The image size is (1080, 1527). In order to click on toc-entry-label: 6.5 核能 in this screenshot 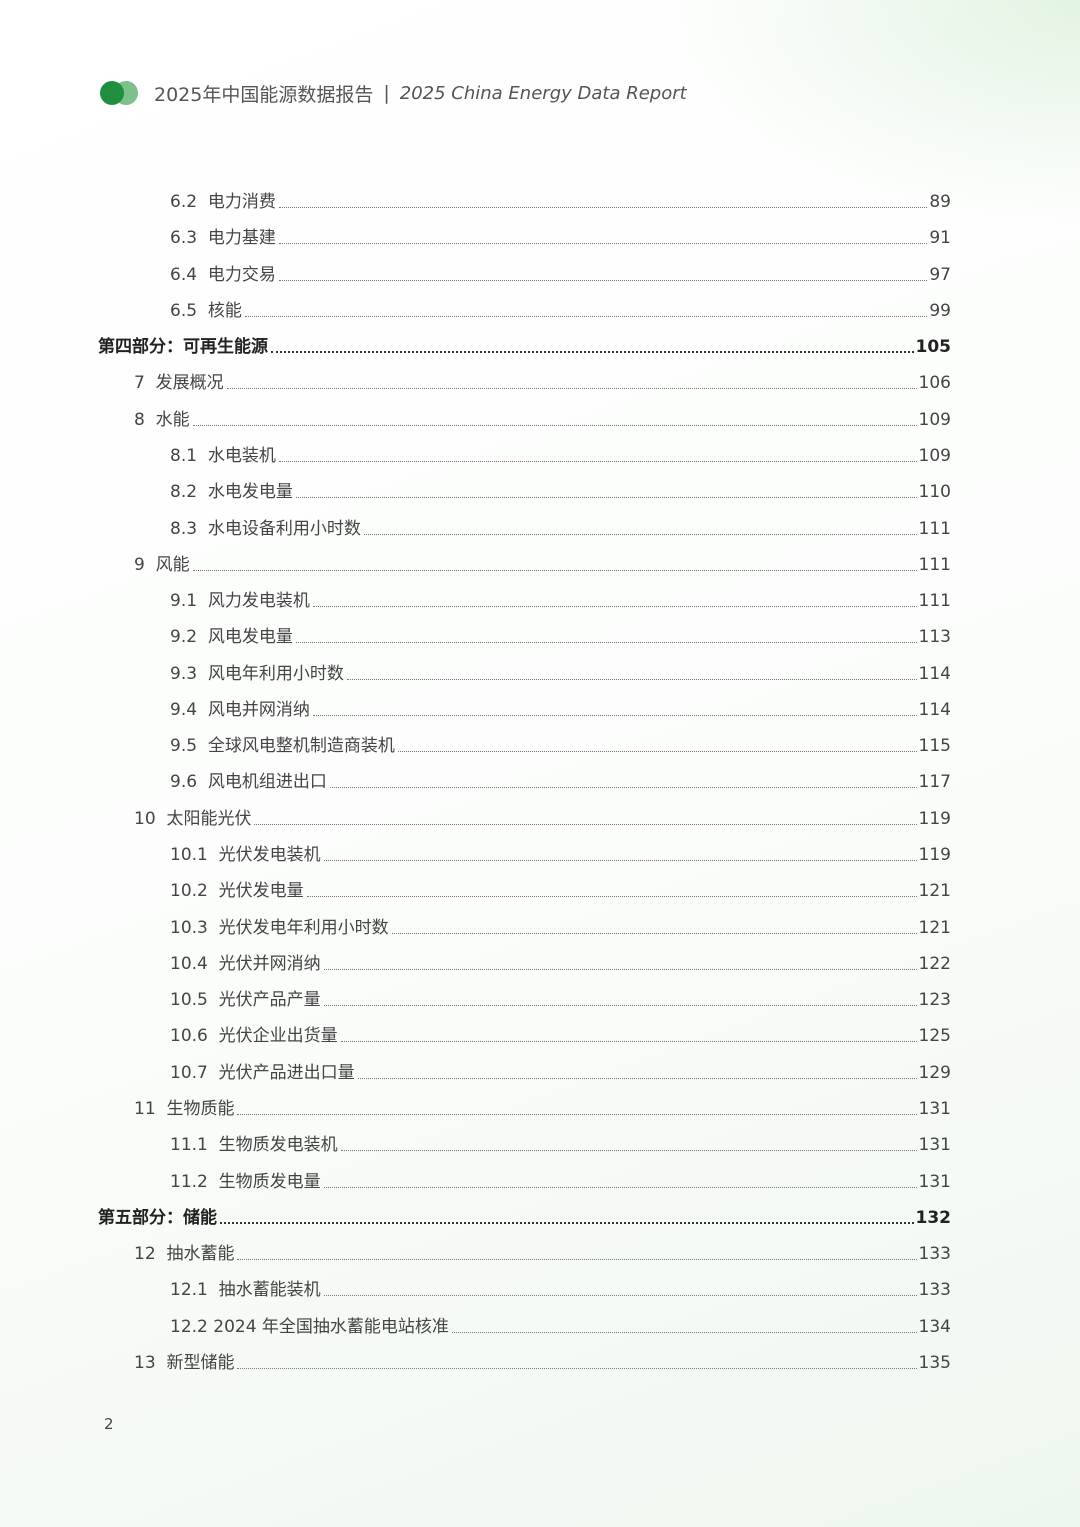, I will do `click(206, 310)`.